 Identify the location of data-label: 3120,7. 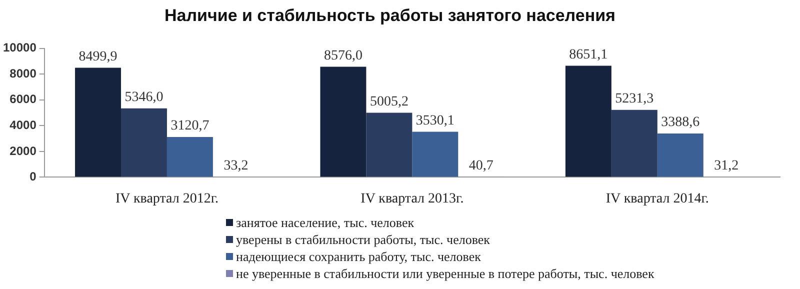
(190, 126).